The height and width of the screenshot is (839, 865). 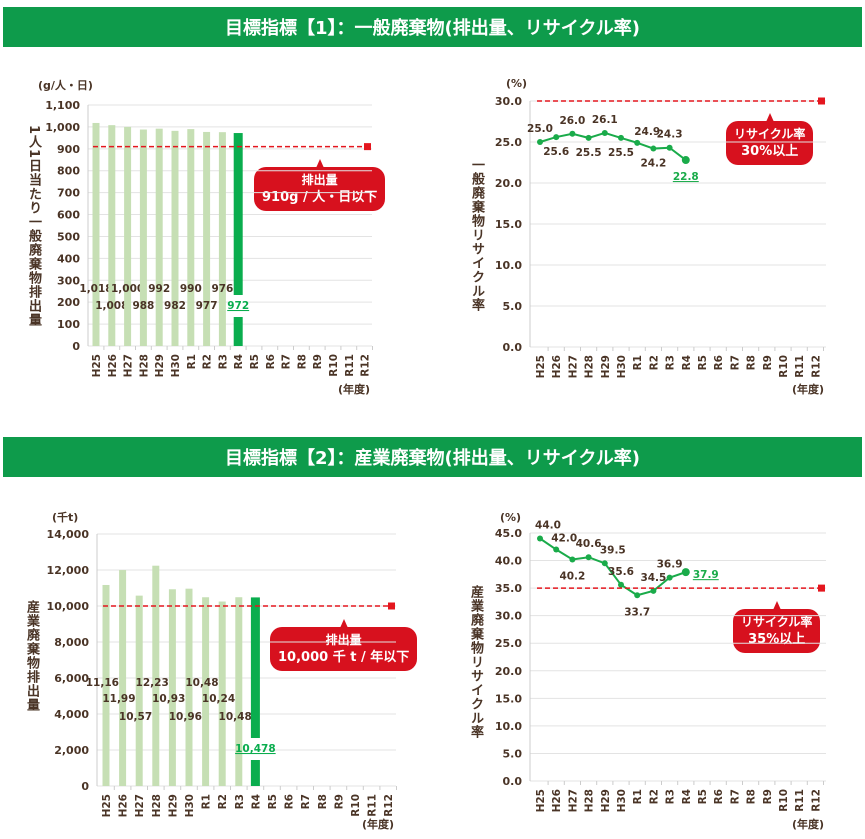 I want to click on banner-industrial-waste: 目標指標【2】：産業廃棄物(排出量、リサイクル率), so click(x=432, y=457).